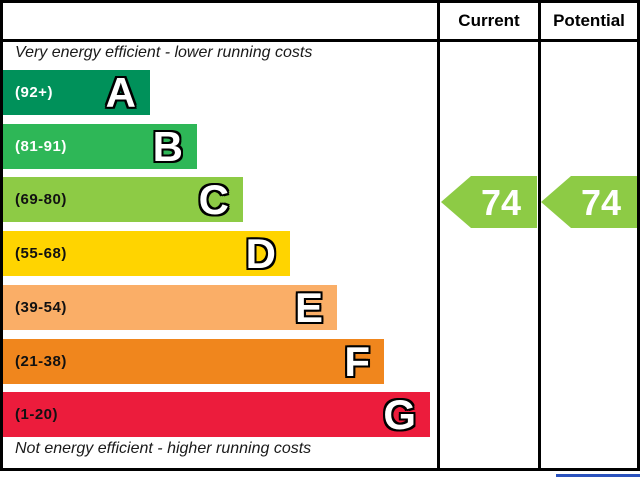 The image size is (640, 479). What do you see at coordinates (489, 20) in the screenshot?
I see `current-column-header: Current` at bounding box center [489, 20].